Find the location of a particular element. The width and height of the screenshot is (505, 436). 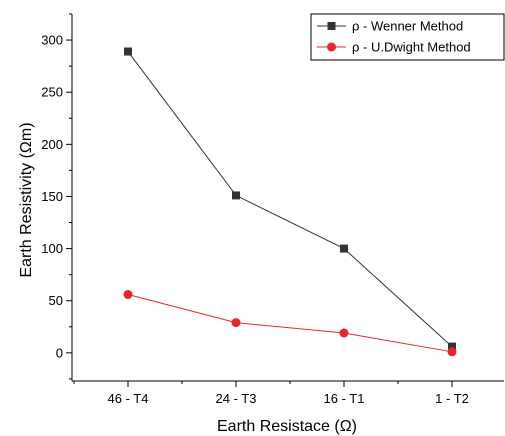

y-tick-label: 100 is located at coordinates (52, 248).